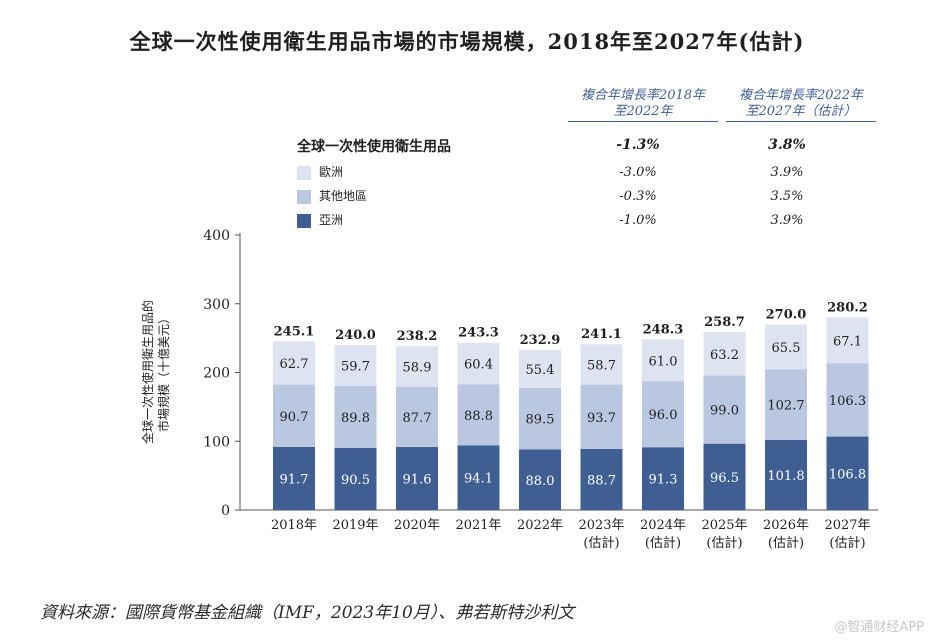  Describe the element at coordinates (786, 314) in the screenshot. I see `bar-total-label: 270.0` at that location.